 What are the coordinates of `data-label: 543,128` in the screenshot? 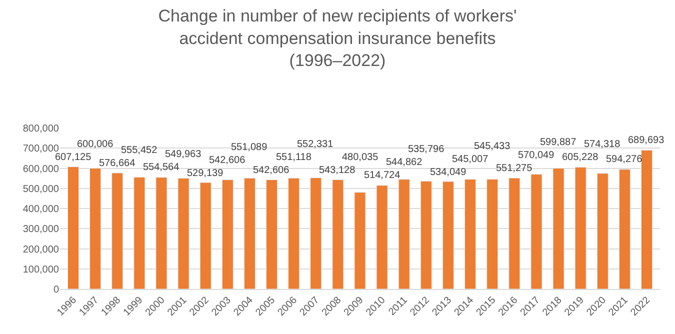 It's located at (337, 170).